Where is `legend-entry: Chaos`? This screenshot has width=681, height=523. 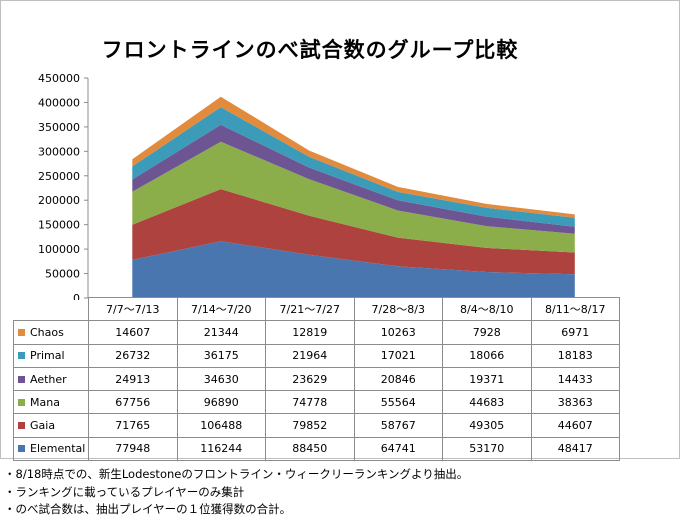 legend-entry: Chaos is located at coordinates (51, 332).